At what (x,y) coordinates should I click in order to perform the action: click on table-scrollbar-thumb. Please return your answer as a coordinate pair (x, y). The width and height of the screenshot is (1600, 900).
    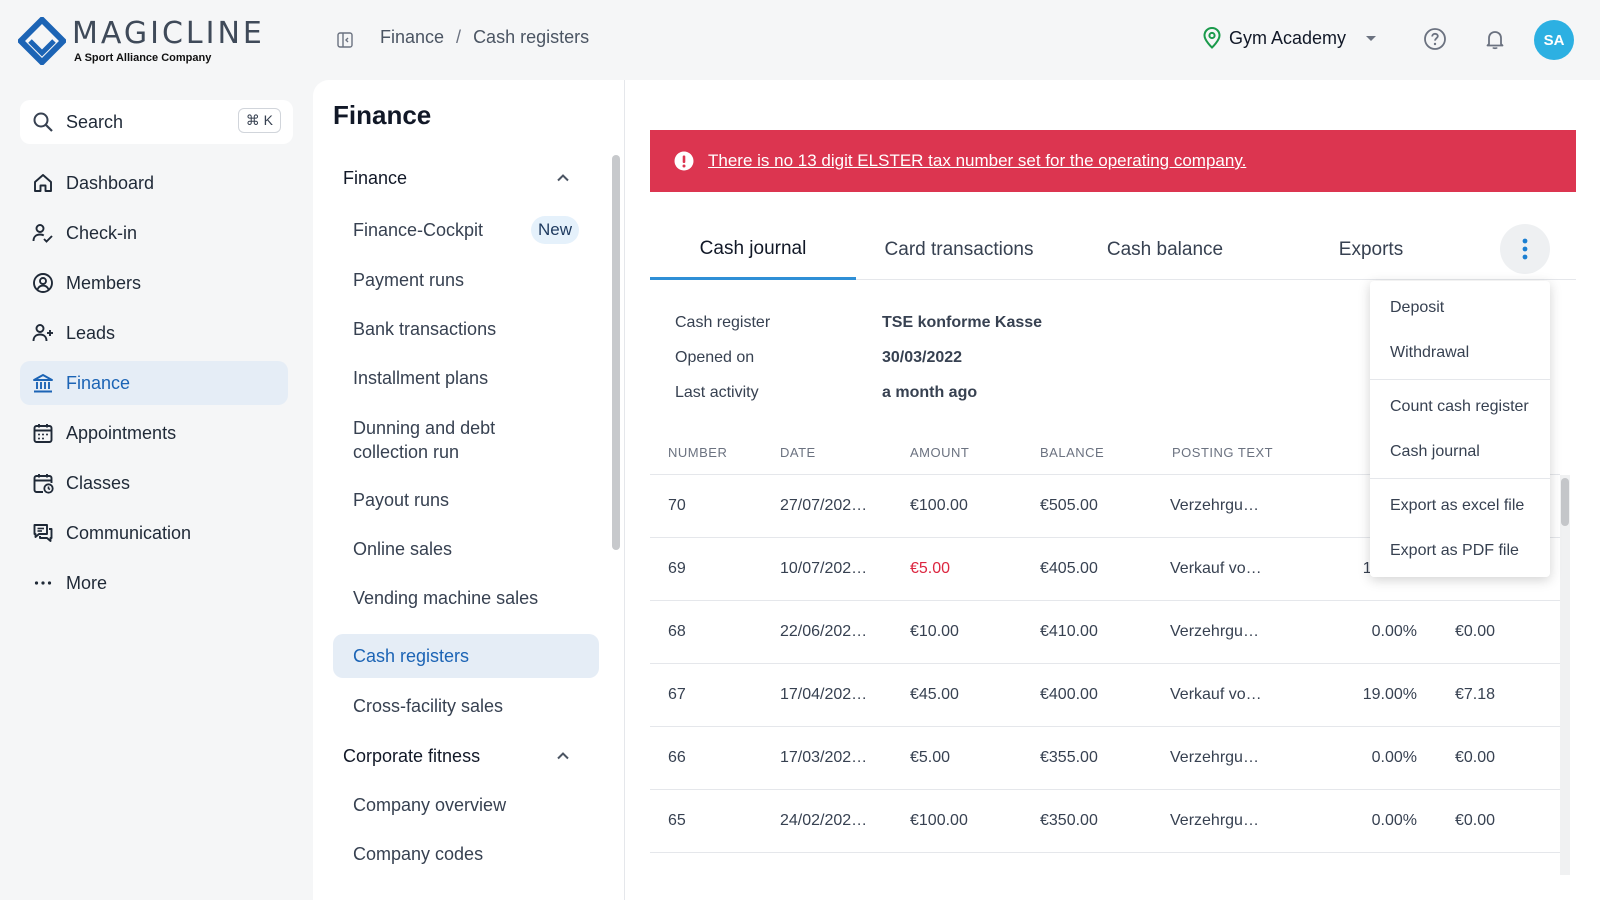
    Looking at the image, I should click on (1565, 502).